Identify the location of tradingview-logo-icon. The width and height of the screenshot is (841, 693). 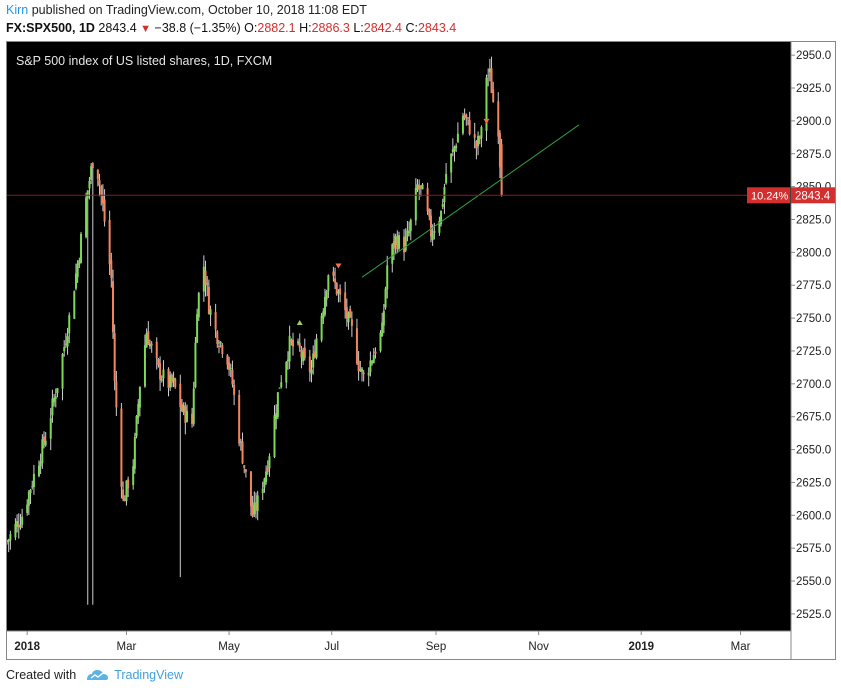
(97, 675).